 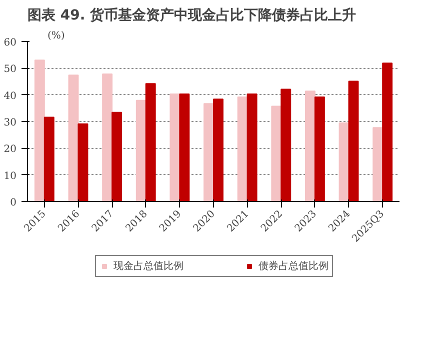 What do you see at coordinates (192, 15) in the screenshot?
I see `chart-title: 图表 49. 货币基金资产中现金占比下降债券占比上升` at bounding box center [192, 15].